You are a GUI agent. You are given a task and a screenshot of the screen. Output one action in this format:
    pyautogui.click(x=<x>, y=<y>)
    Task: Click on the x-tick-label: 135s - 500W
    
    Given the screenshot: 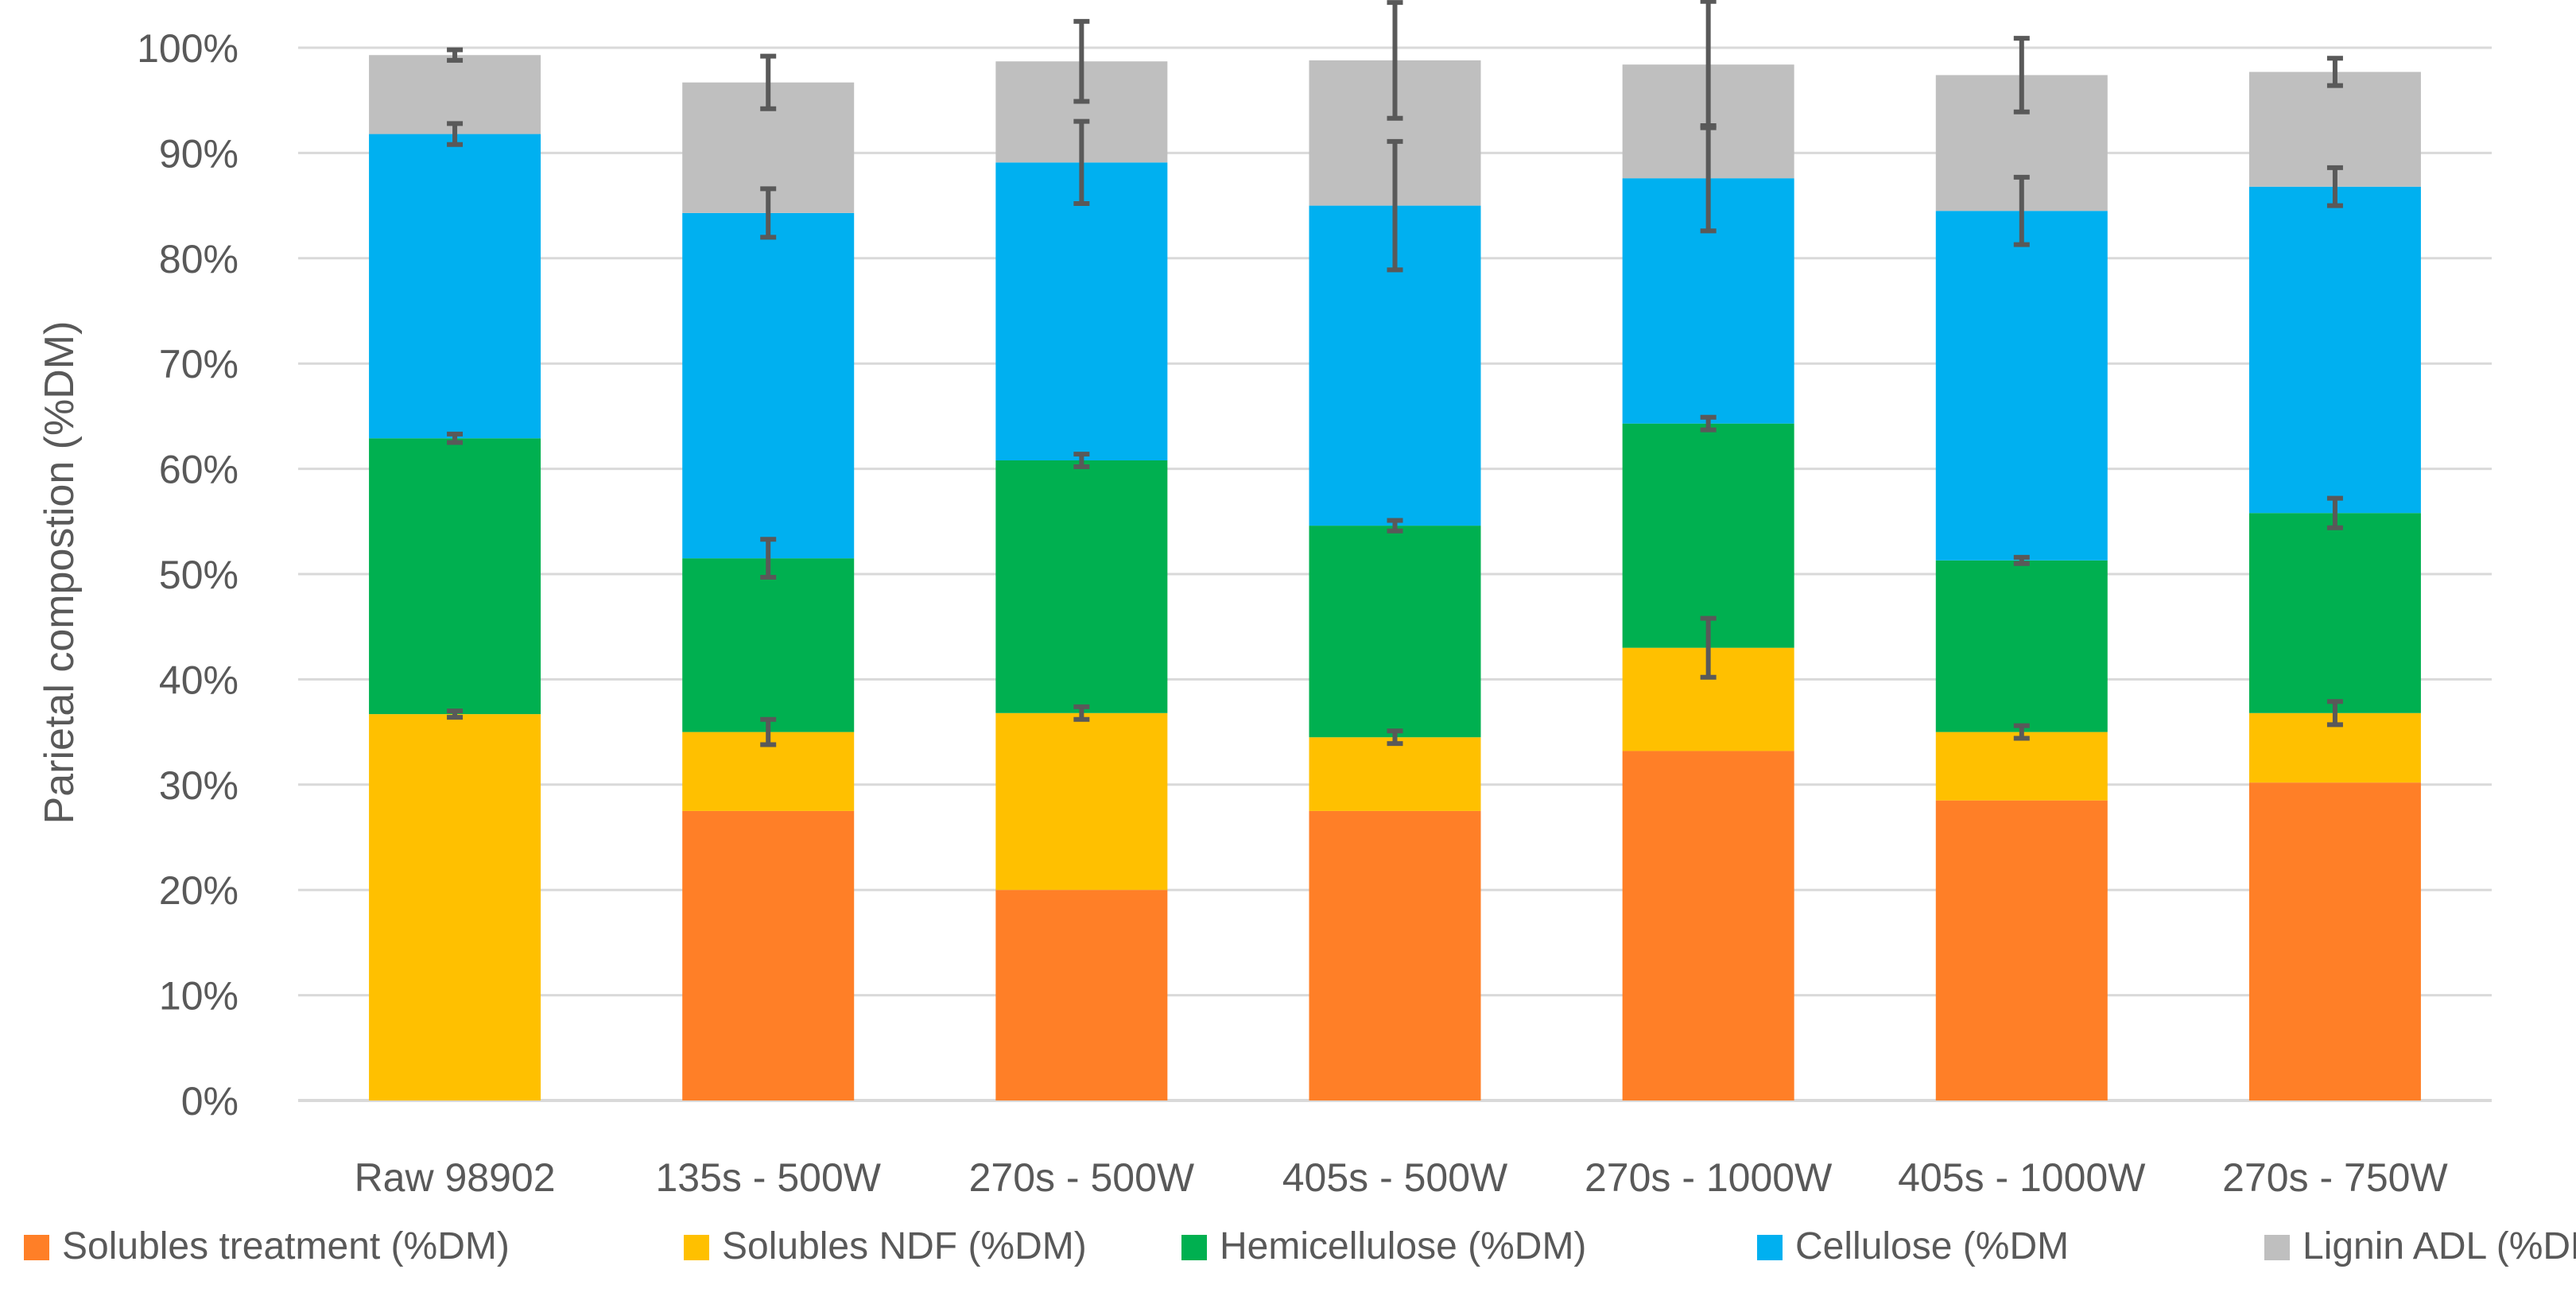 What is the action you would take?
    pyautogui.click(x=768, y=1177)
    